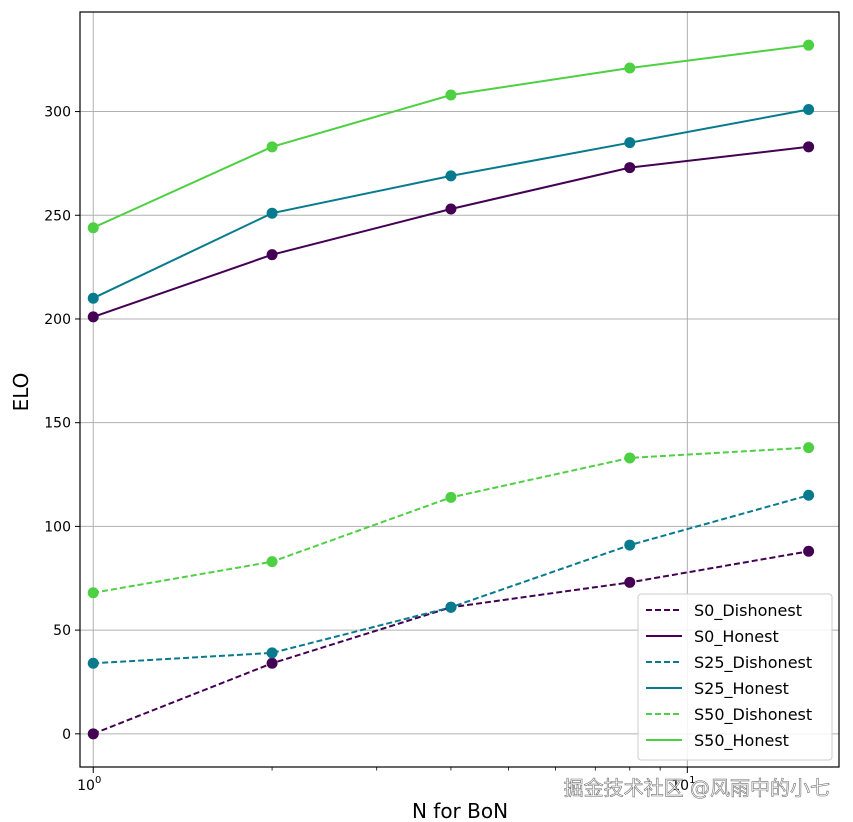 Image resolution: width=853 pixels, height=822 pixels. Describe the element at coordinates (98, 780) in the screenshot. I see `x-tick-exponent: 0` at that location.